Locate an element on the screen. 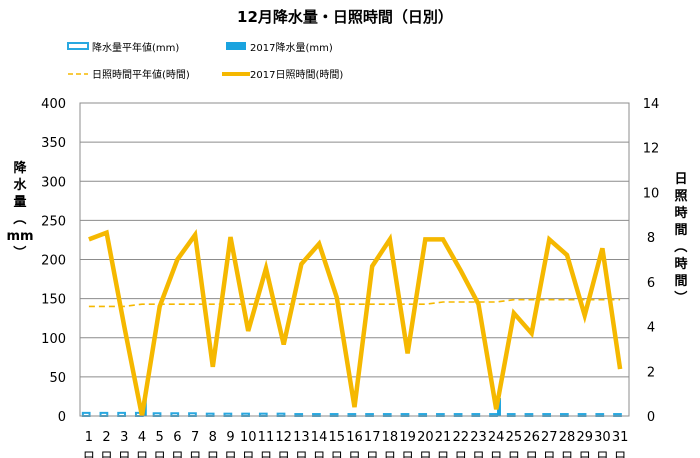 This screenshot has height=458, width=700. right-tick-label: 10 is located at coordinates (651, 193).